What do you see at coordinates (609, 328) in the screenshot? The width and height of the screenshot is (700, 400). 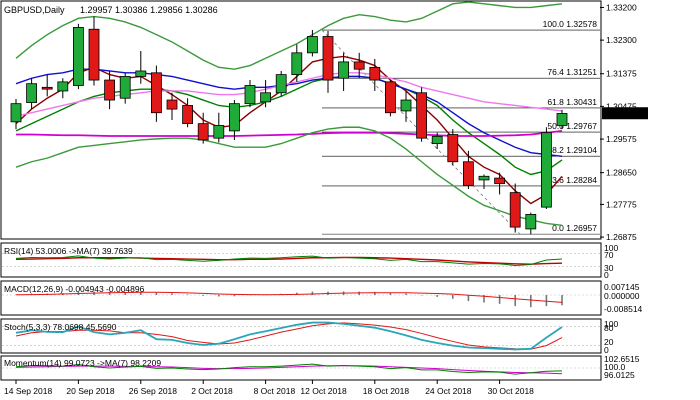 I see `stoch-axis-80: 80` at bounding box center [609, 328].